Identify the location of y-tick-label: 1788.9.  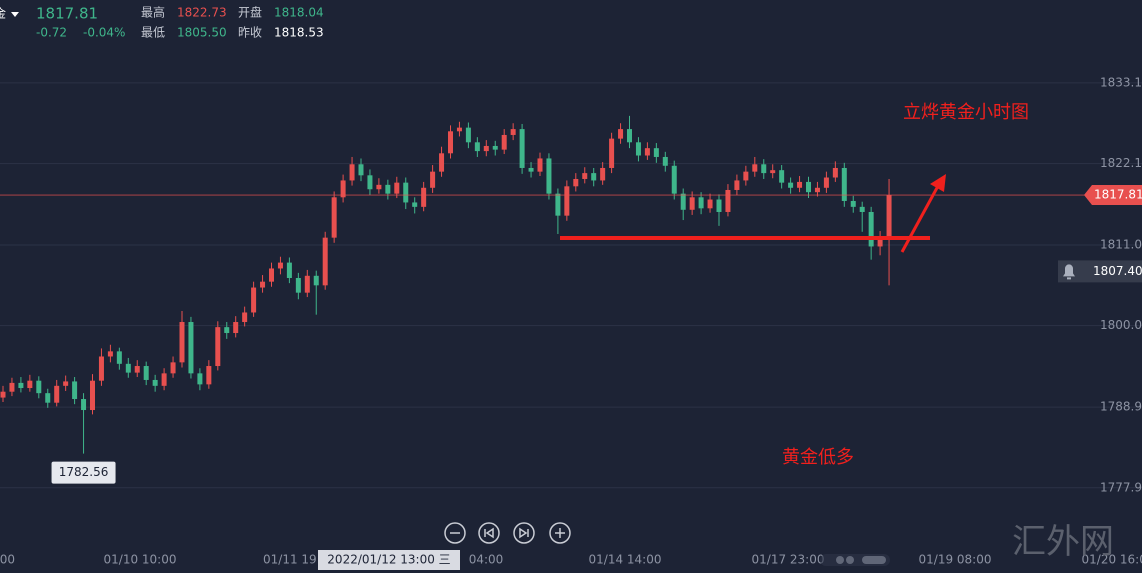
(1121, 407).